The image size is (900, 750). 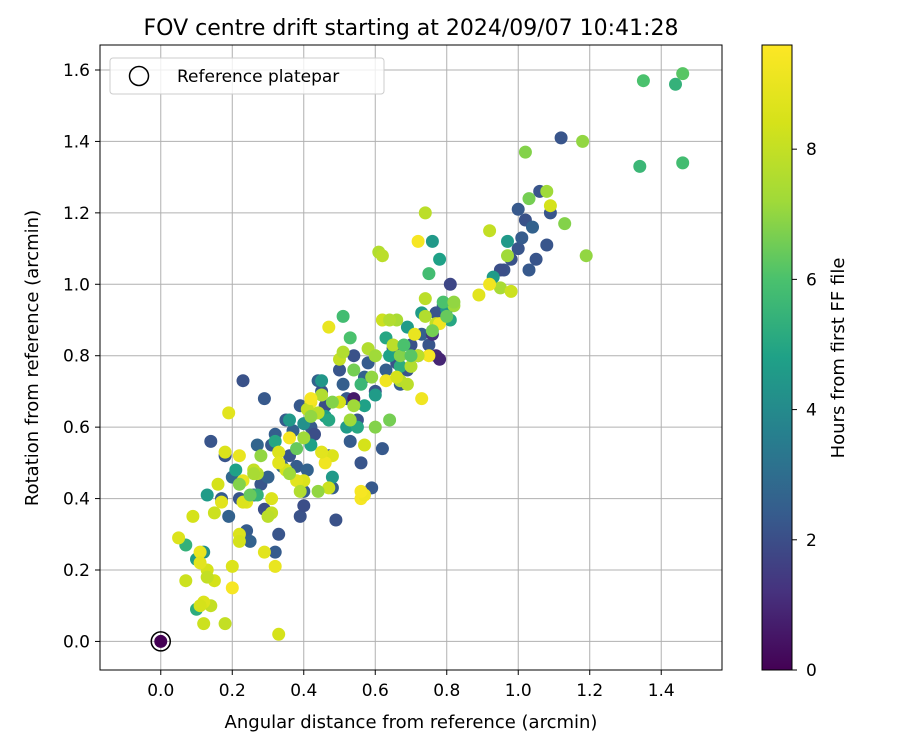 I want to click on x-axis-label: Angular distance from reference (arcmin), so click(x=411, y=722).